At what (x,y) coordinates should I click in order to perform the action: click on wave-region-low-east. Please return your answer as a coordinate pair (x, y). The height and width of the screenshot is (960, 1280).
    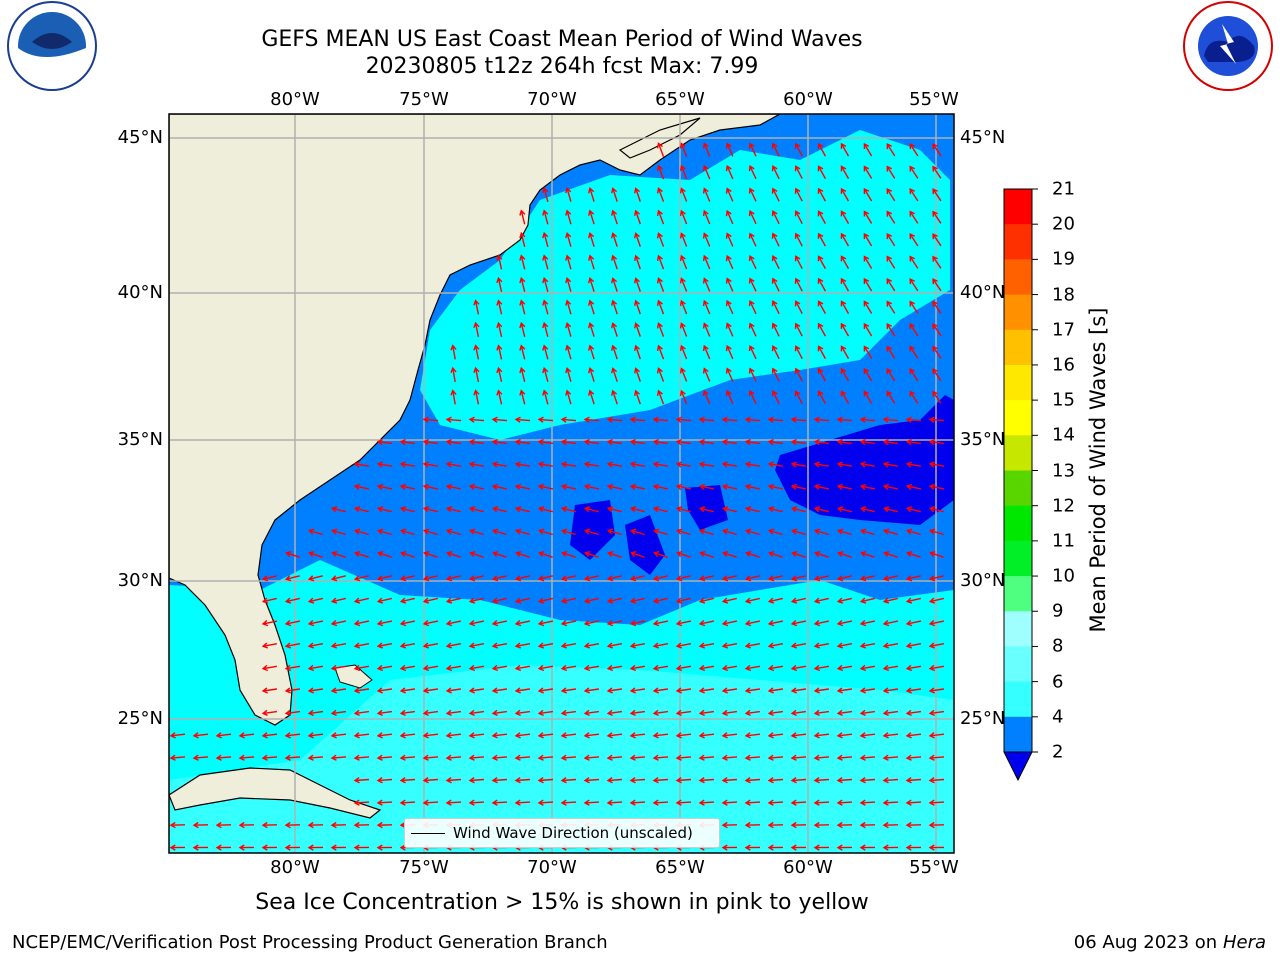
    Looking at the image, I should click on (864, 460).